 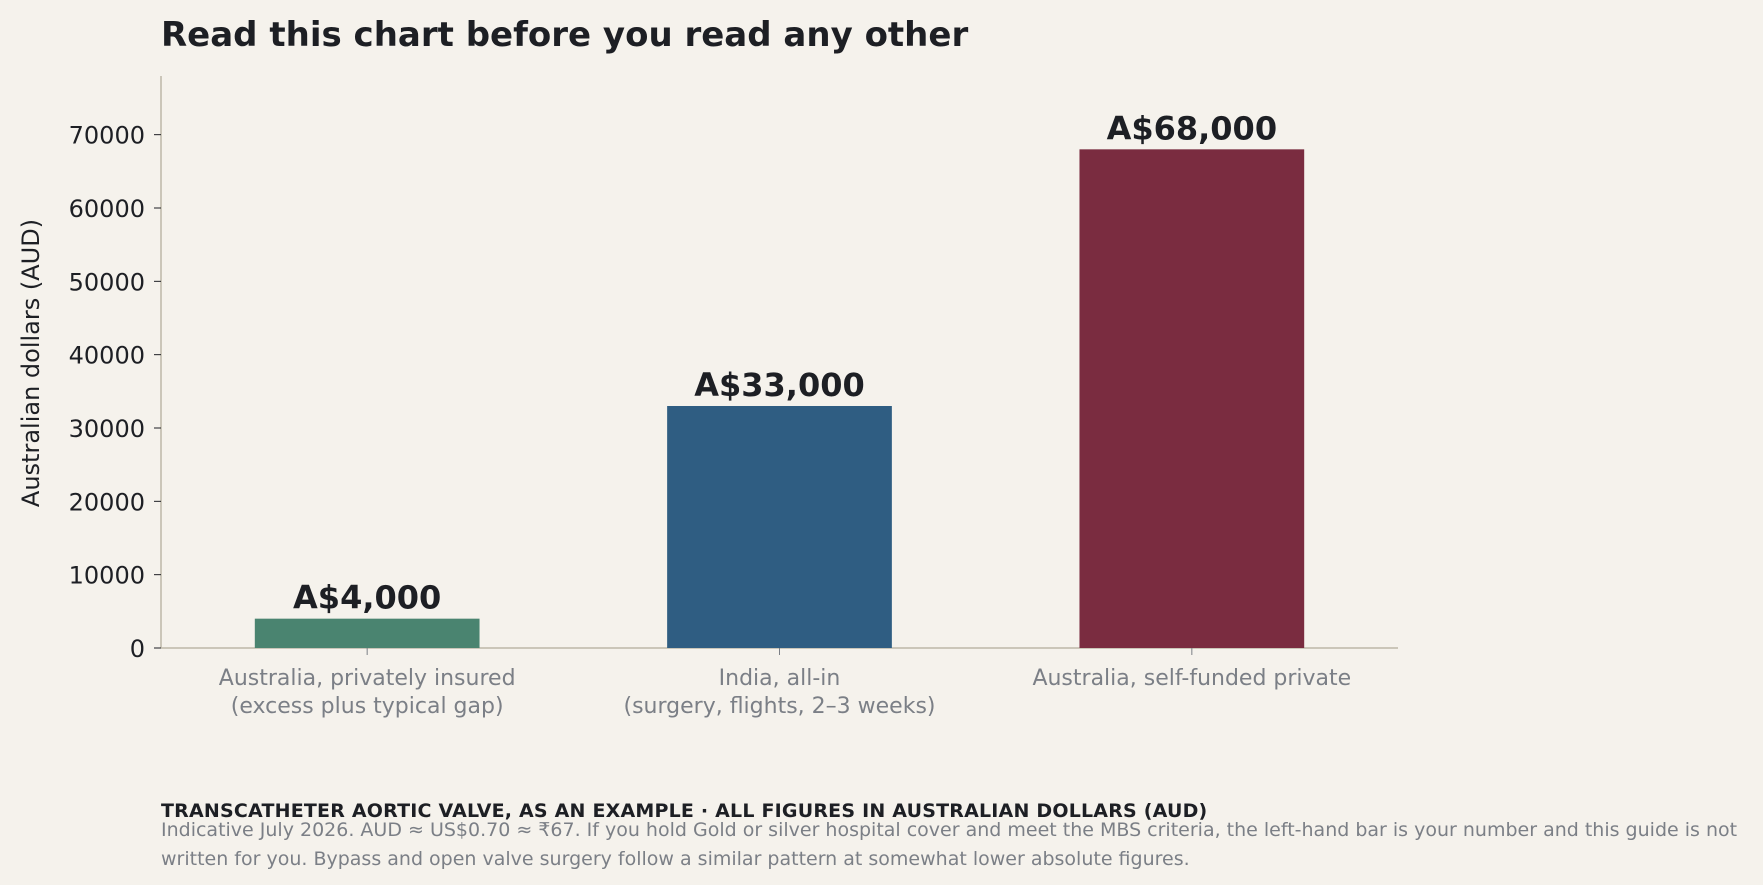 What do you see at coordinates (1191, 678) in the screenshot?
I see `x-tick-label: Australia, self-funded private` at bounding box center [1191, 678].